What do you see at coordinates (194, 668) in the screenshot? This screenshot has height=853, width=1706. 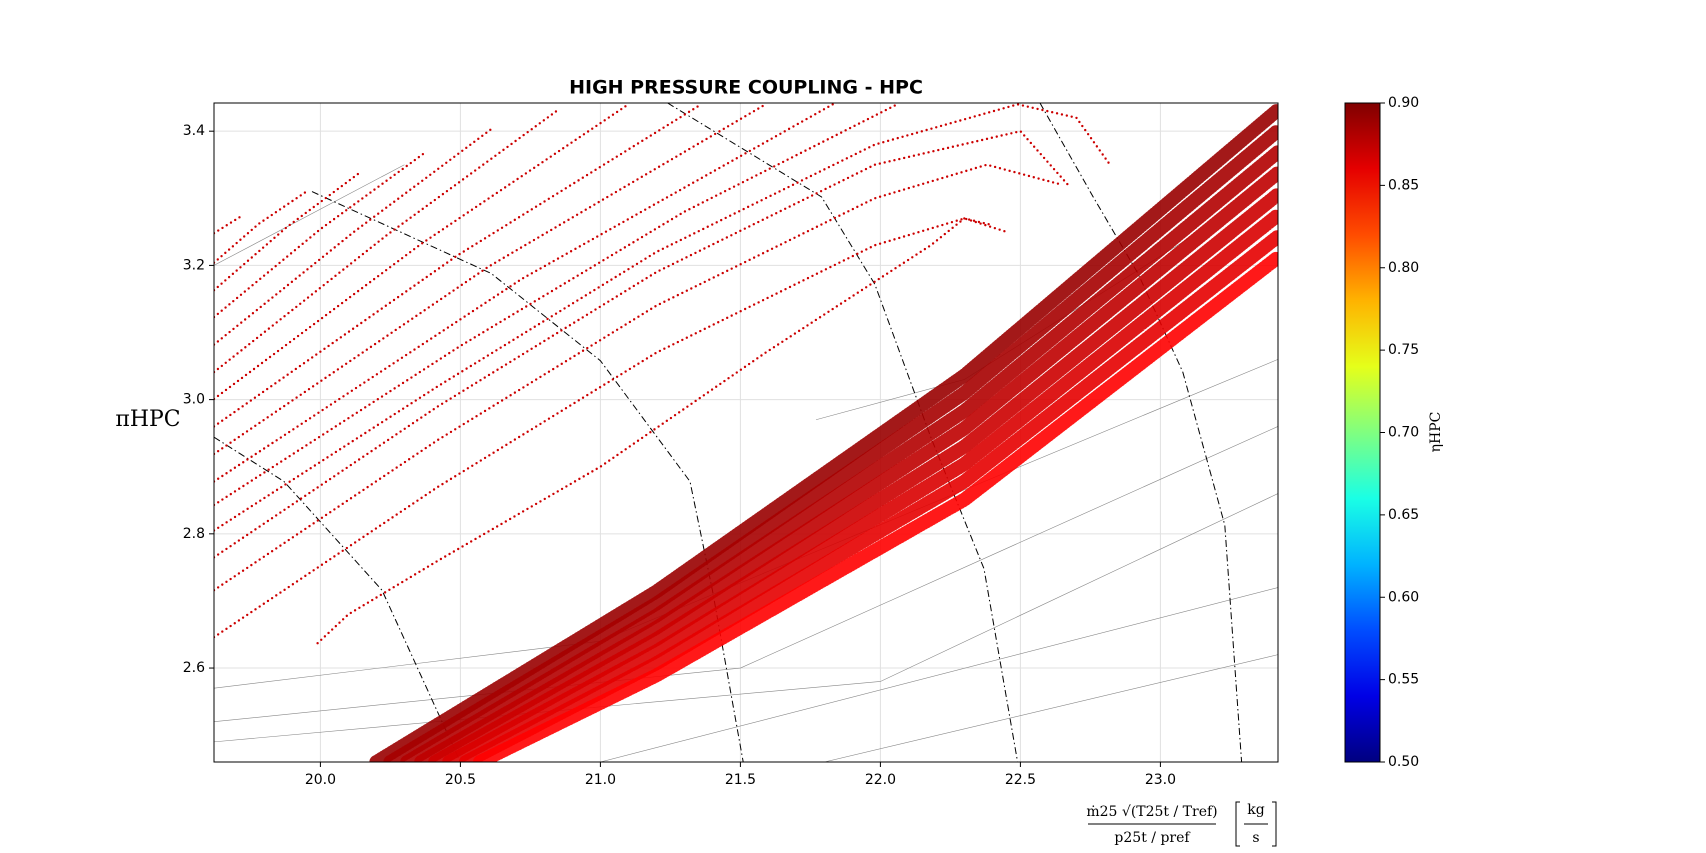 I see `y-tick-label: 2.6` at bounding box center [194, 668].